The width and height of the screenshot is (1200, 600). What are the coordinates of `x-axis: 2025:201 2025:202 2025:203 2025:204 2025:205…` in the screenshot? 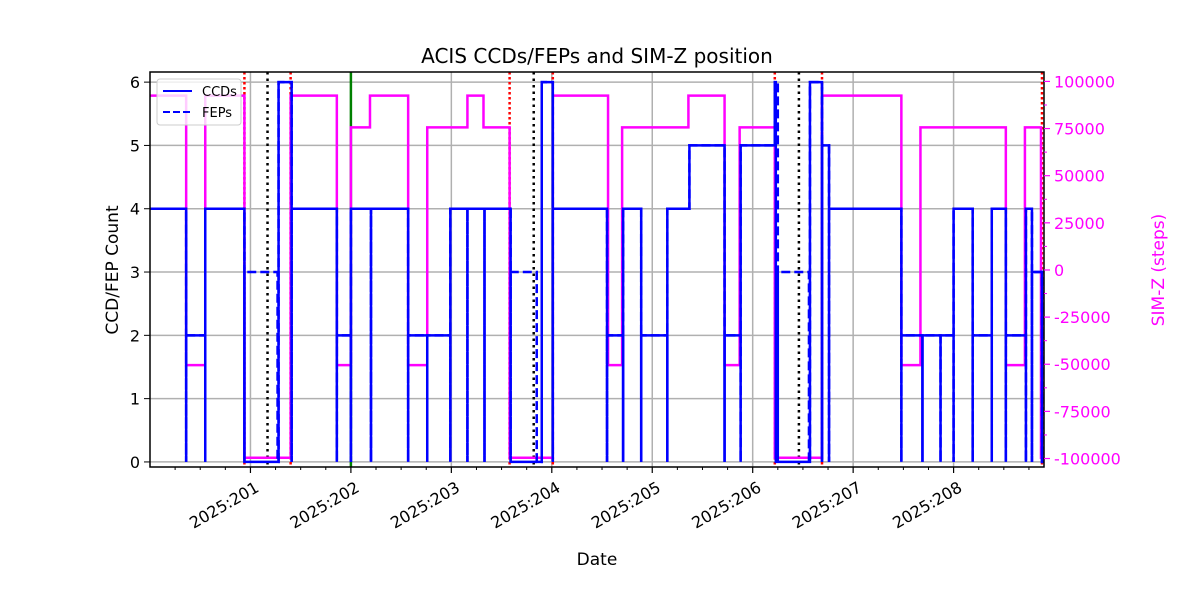 It's located at (602, 500).